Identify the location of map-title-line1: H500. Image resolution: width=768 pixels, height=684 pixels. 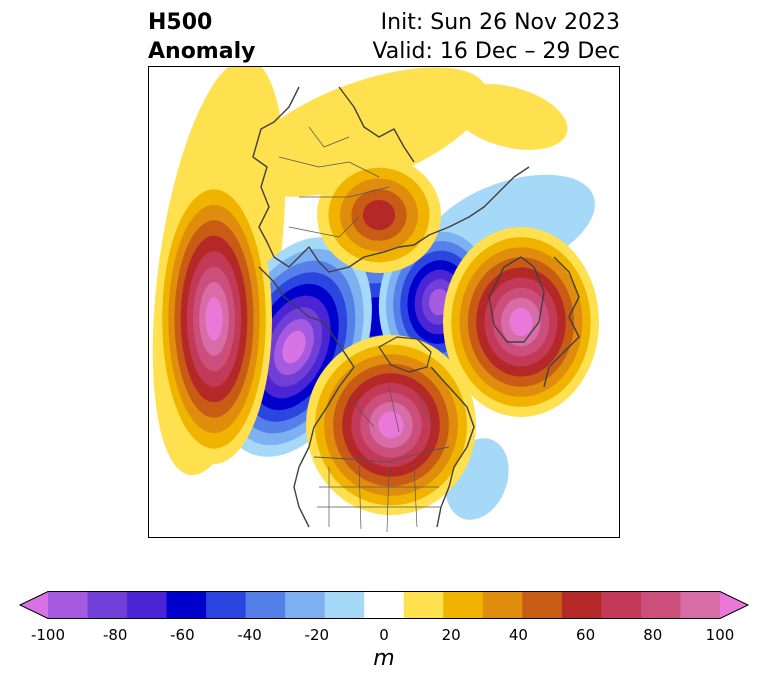
(180, 22).